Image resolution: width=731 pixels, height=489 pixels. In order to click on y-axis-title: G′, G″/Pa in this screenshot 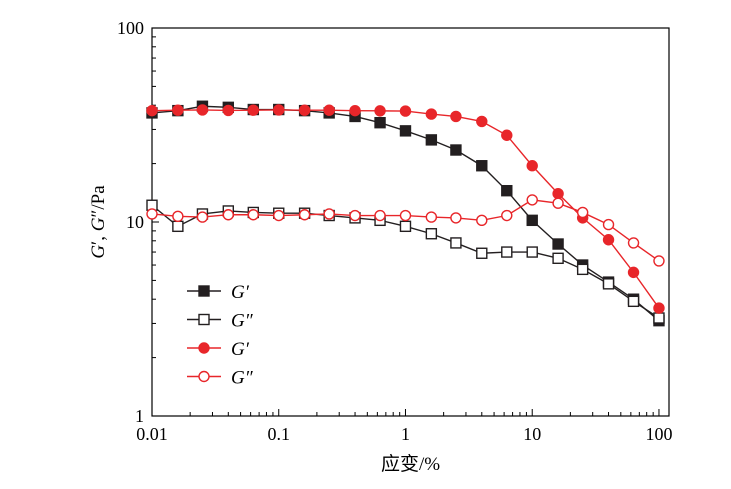, I will do `click(98, 222)`.